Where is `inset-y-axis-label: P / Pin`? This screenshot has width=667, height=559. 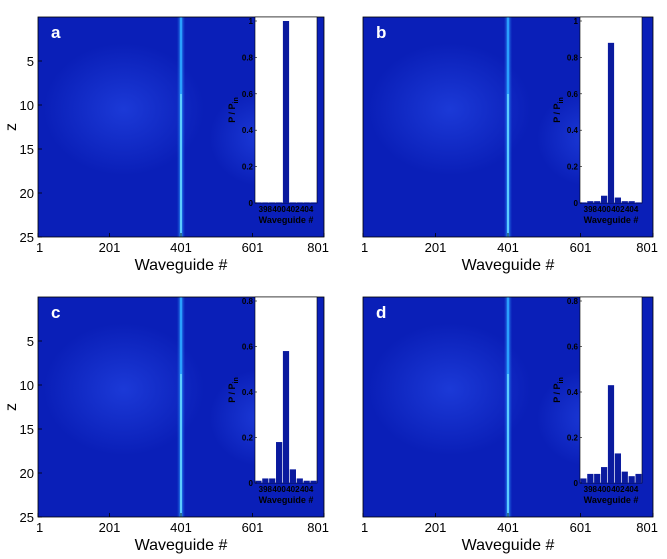
inset-y-axis-label: P / Pin is located at coordinates (558, 390).